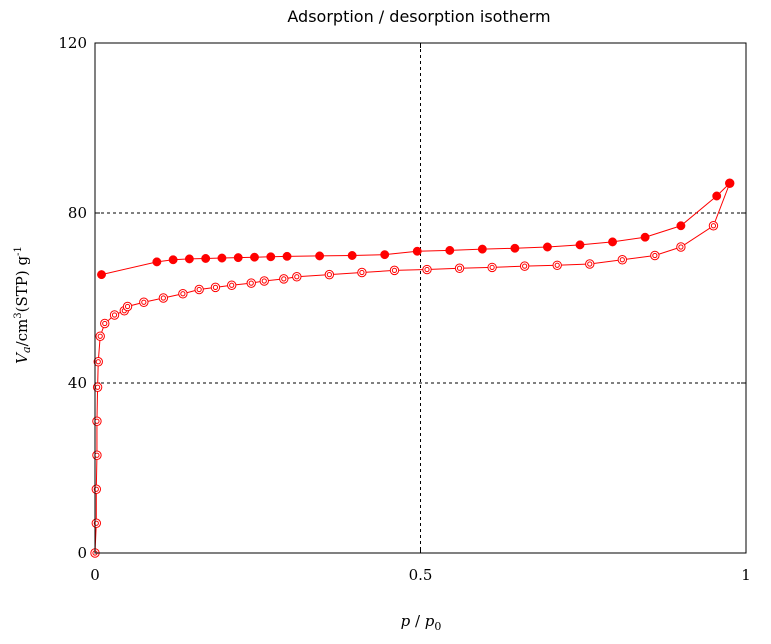 Image resolution: width=771 pixels, height=644 pixels. What do you see at coordinates (22, 284) in the screenshot?
I see `y-label-stp: (STP) g` at bounding box center [22, 284].